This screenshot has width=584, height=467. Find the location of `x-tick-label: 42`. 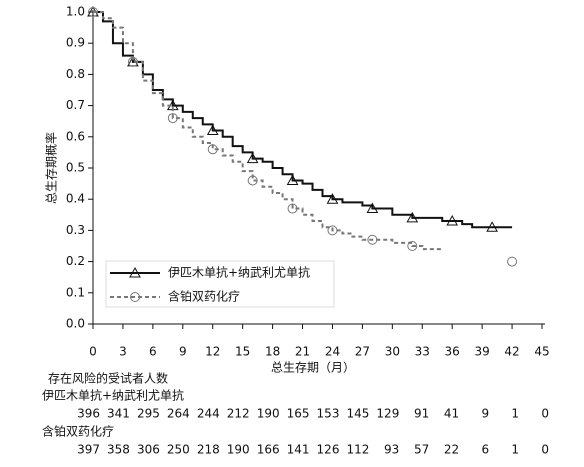

x-tick-label: 42 is located at coordinates (511, 352).